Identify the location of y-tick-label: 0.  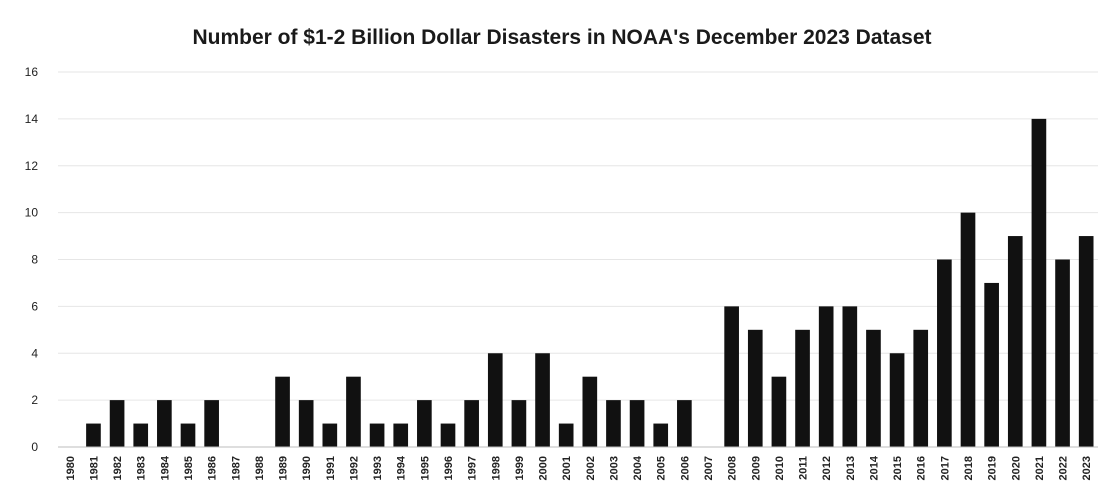
(34, 447).